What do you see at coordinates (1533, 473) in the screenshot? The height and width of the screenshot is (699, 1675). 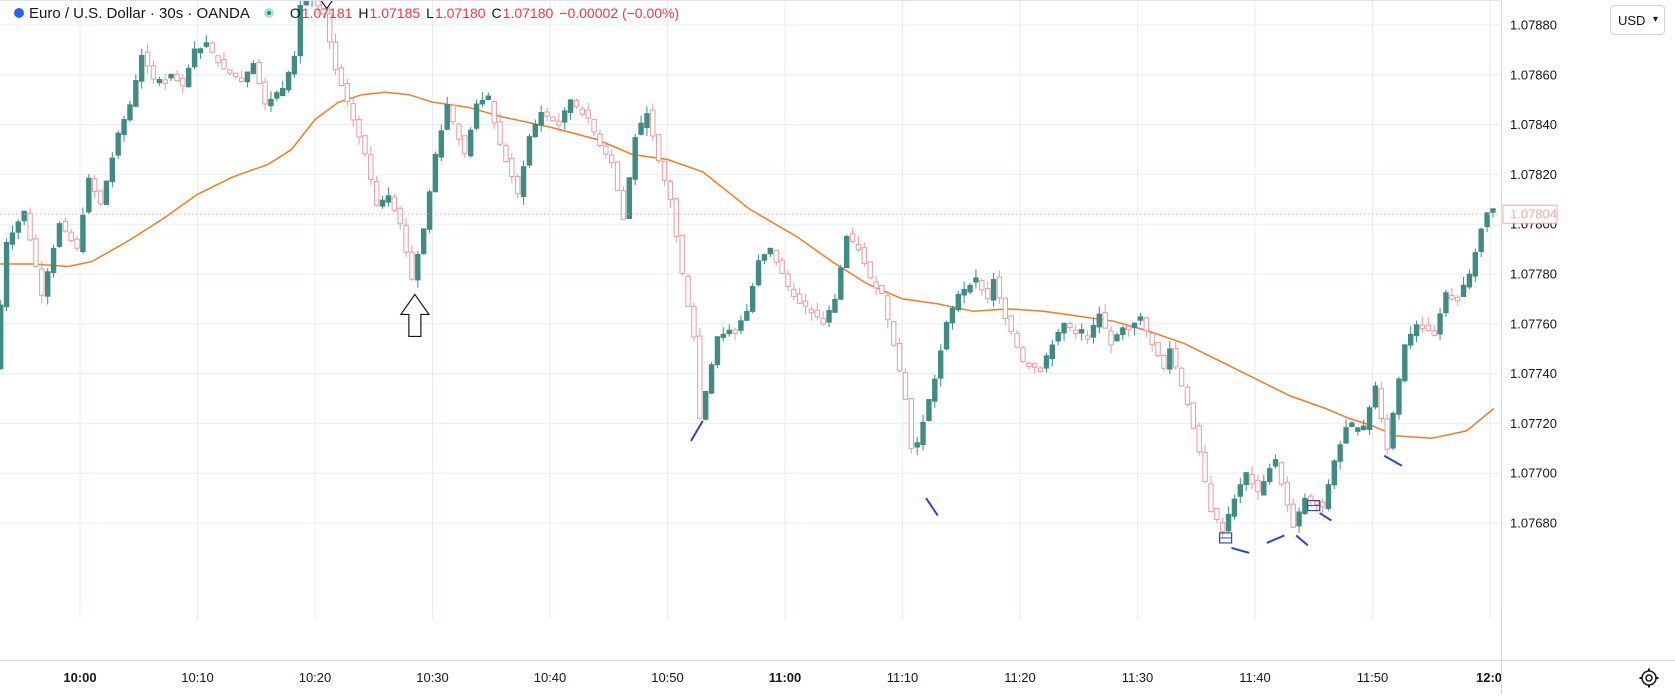 I see `y-tick-label: 1.07700` at bounding box center [1533, 473].